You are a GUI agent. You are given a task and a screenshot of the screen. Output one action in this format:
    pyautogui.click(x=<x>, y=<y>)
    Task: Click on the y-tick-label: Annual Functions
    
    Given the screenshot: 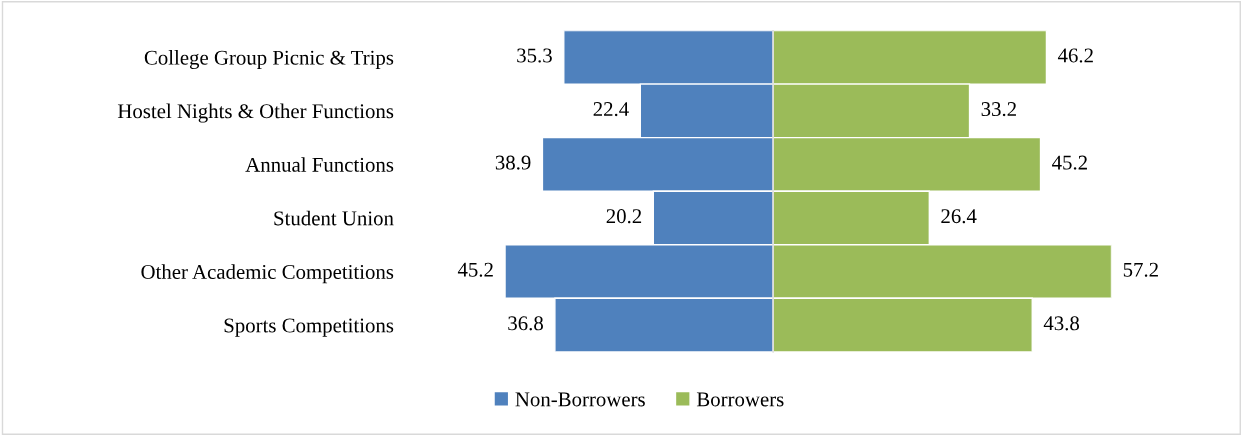 What is the action you would take?
    pyautogui.click(x=319, y=164)
    